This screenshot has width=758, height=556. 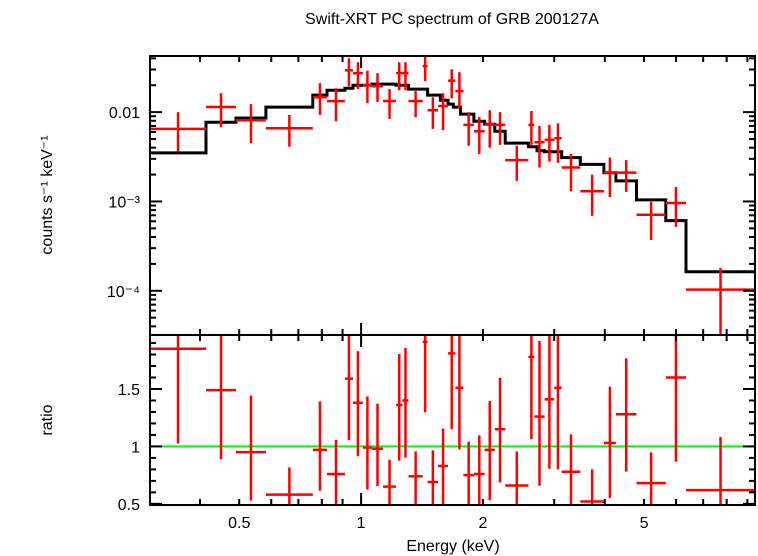 What do you see at coordinates (129, 390) in the screenshot?
I see `ratio-tick-label: 1.5` at bounding box center [129, 390].